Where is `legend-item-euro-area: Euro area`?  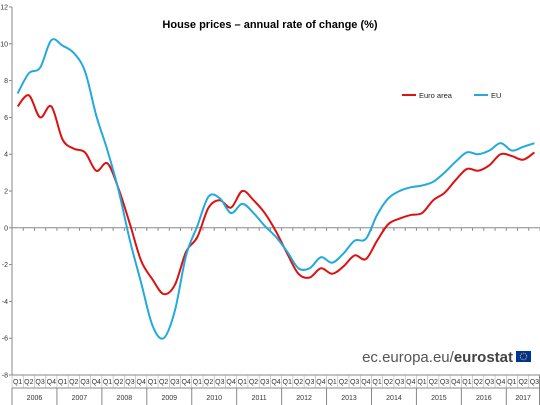
legend-item-euro-area: Euro area is located at coordinates (427, 95).